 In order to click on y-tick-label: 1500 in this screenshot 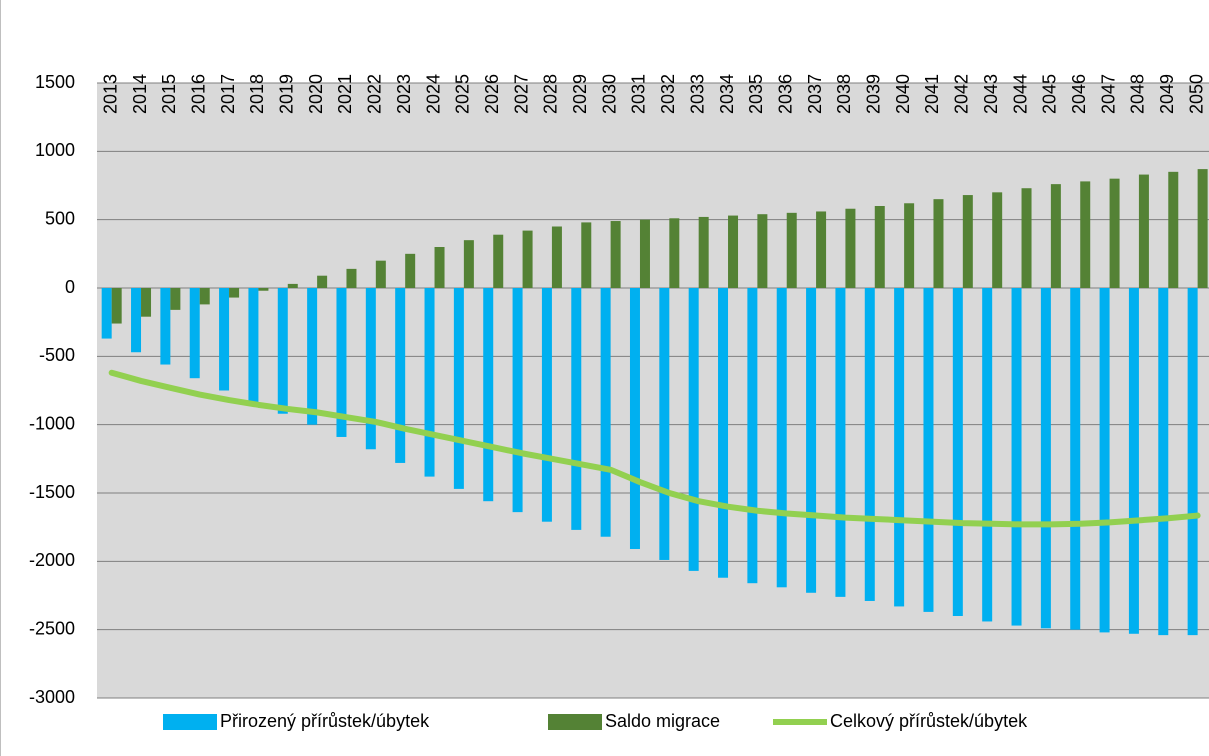, I will do `click(55, 82)`.